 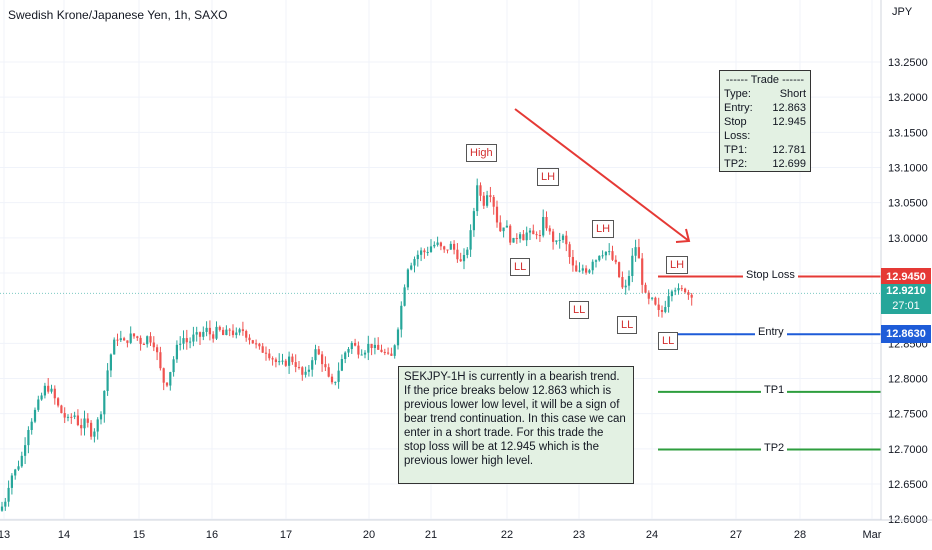 I want to click on time-tick-label: 27, so click(x=736, y=535).